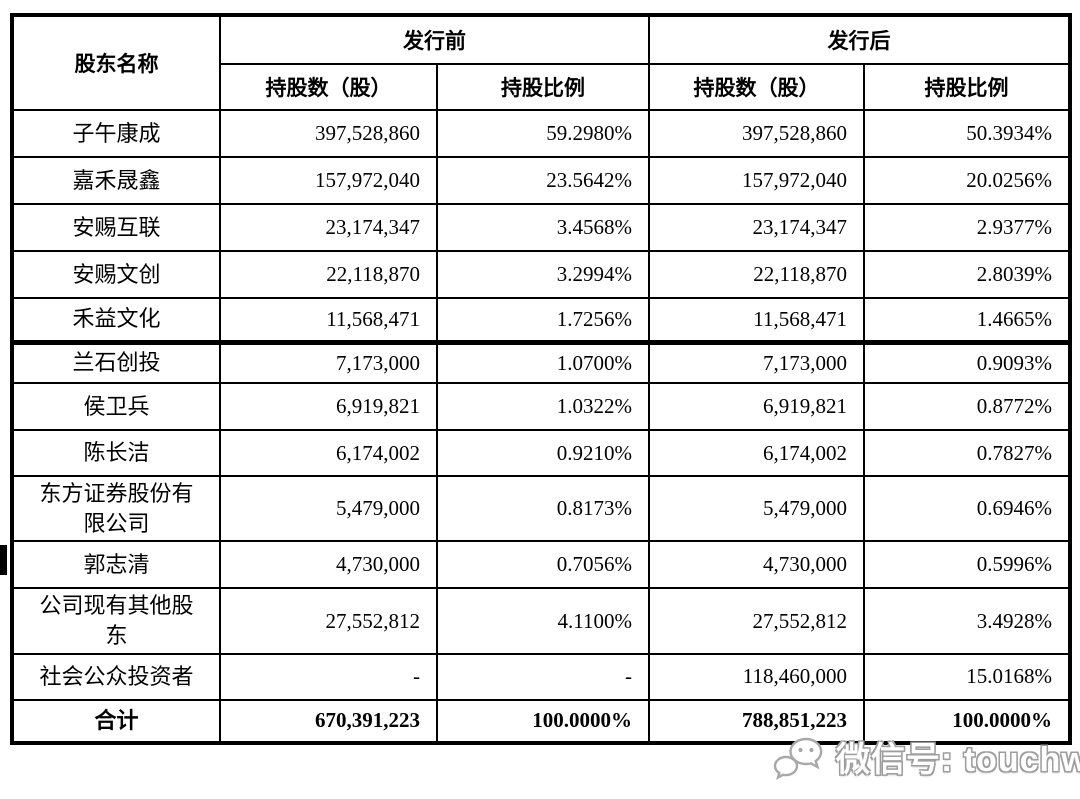 The height and width of the screenshot is (799, 1080). What do you see at coordinates (756, 274) in the screenshot?
I see `post-shares-cell: 22,118,870` at bounding box center [756, 274].